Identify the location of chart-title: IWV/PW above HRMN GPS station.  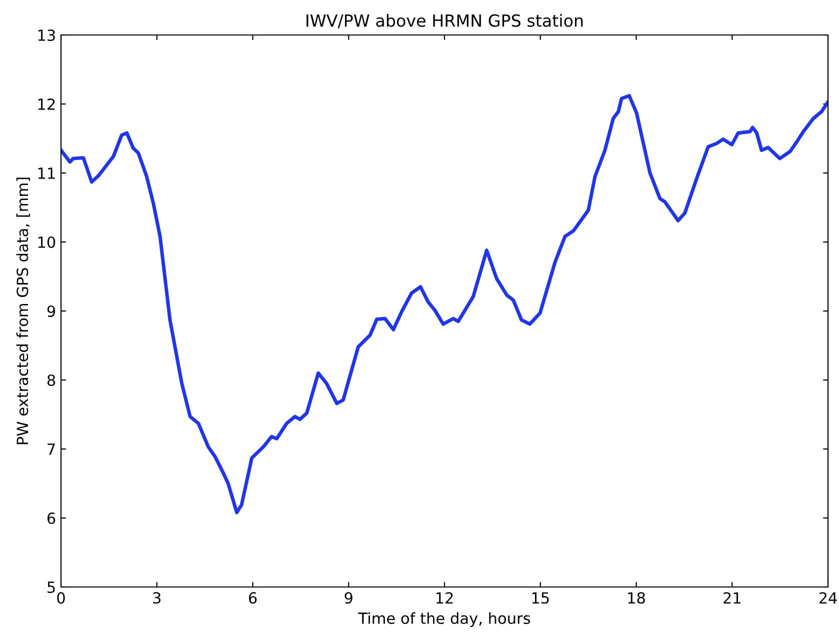
(444, 21).